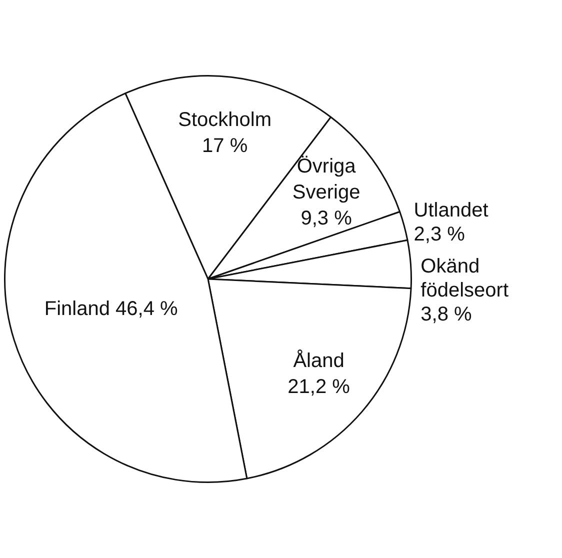 Image resolution: width=562 pixels, height=558 pixels. I want to click on data-label: 17 %, so click(225, 146).